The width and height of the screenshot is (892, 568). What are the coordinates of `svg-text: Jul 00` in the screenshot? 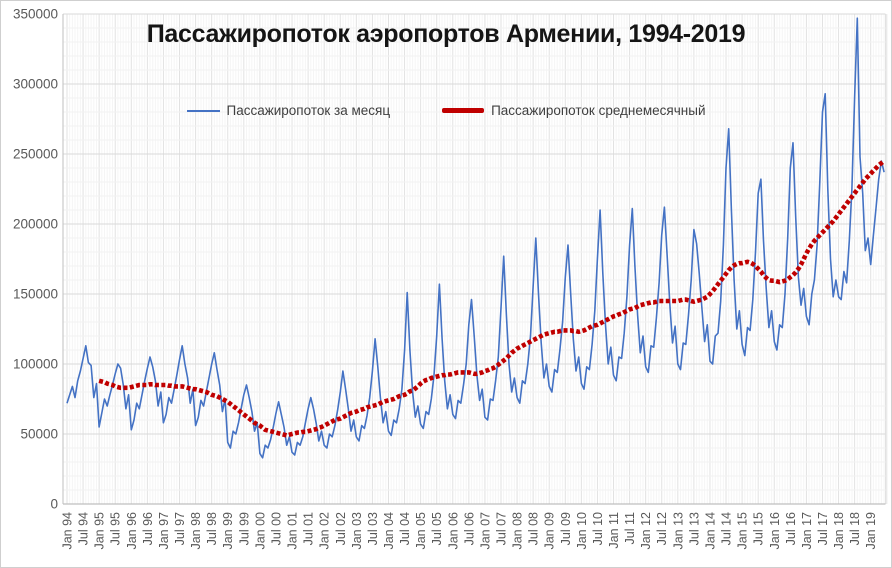 It's located at (276, 528).